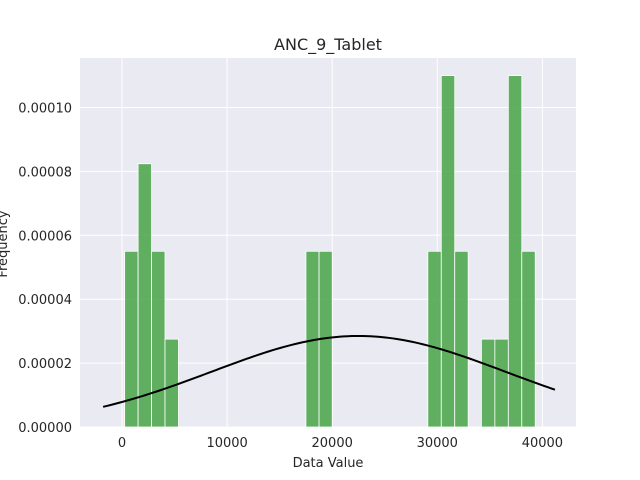 This screenshot has width=640, height=480. What do you see at coordinates (45, 364) in the screenshot?
I see `y-tick-label: 0.00002` at bounding box center [45, 364].